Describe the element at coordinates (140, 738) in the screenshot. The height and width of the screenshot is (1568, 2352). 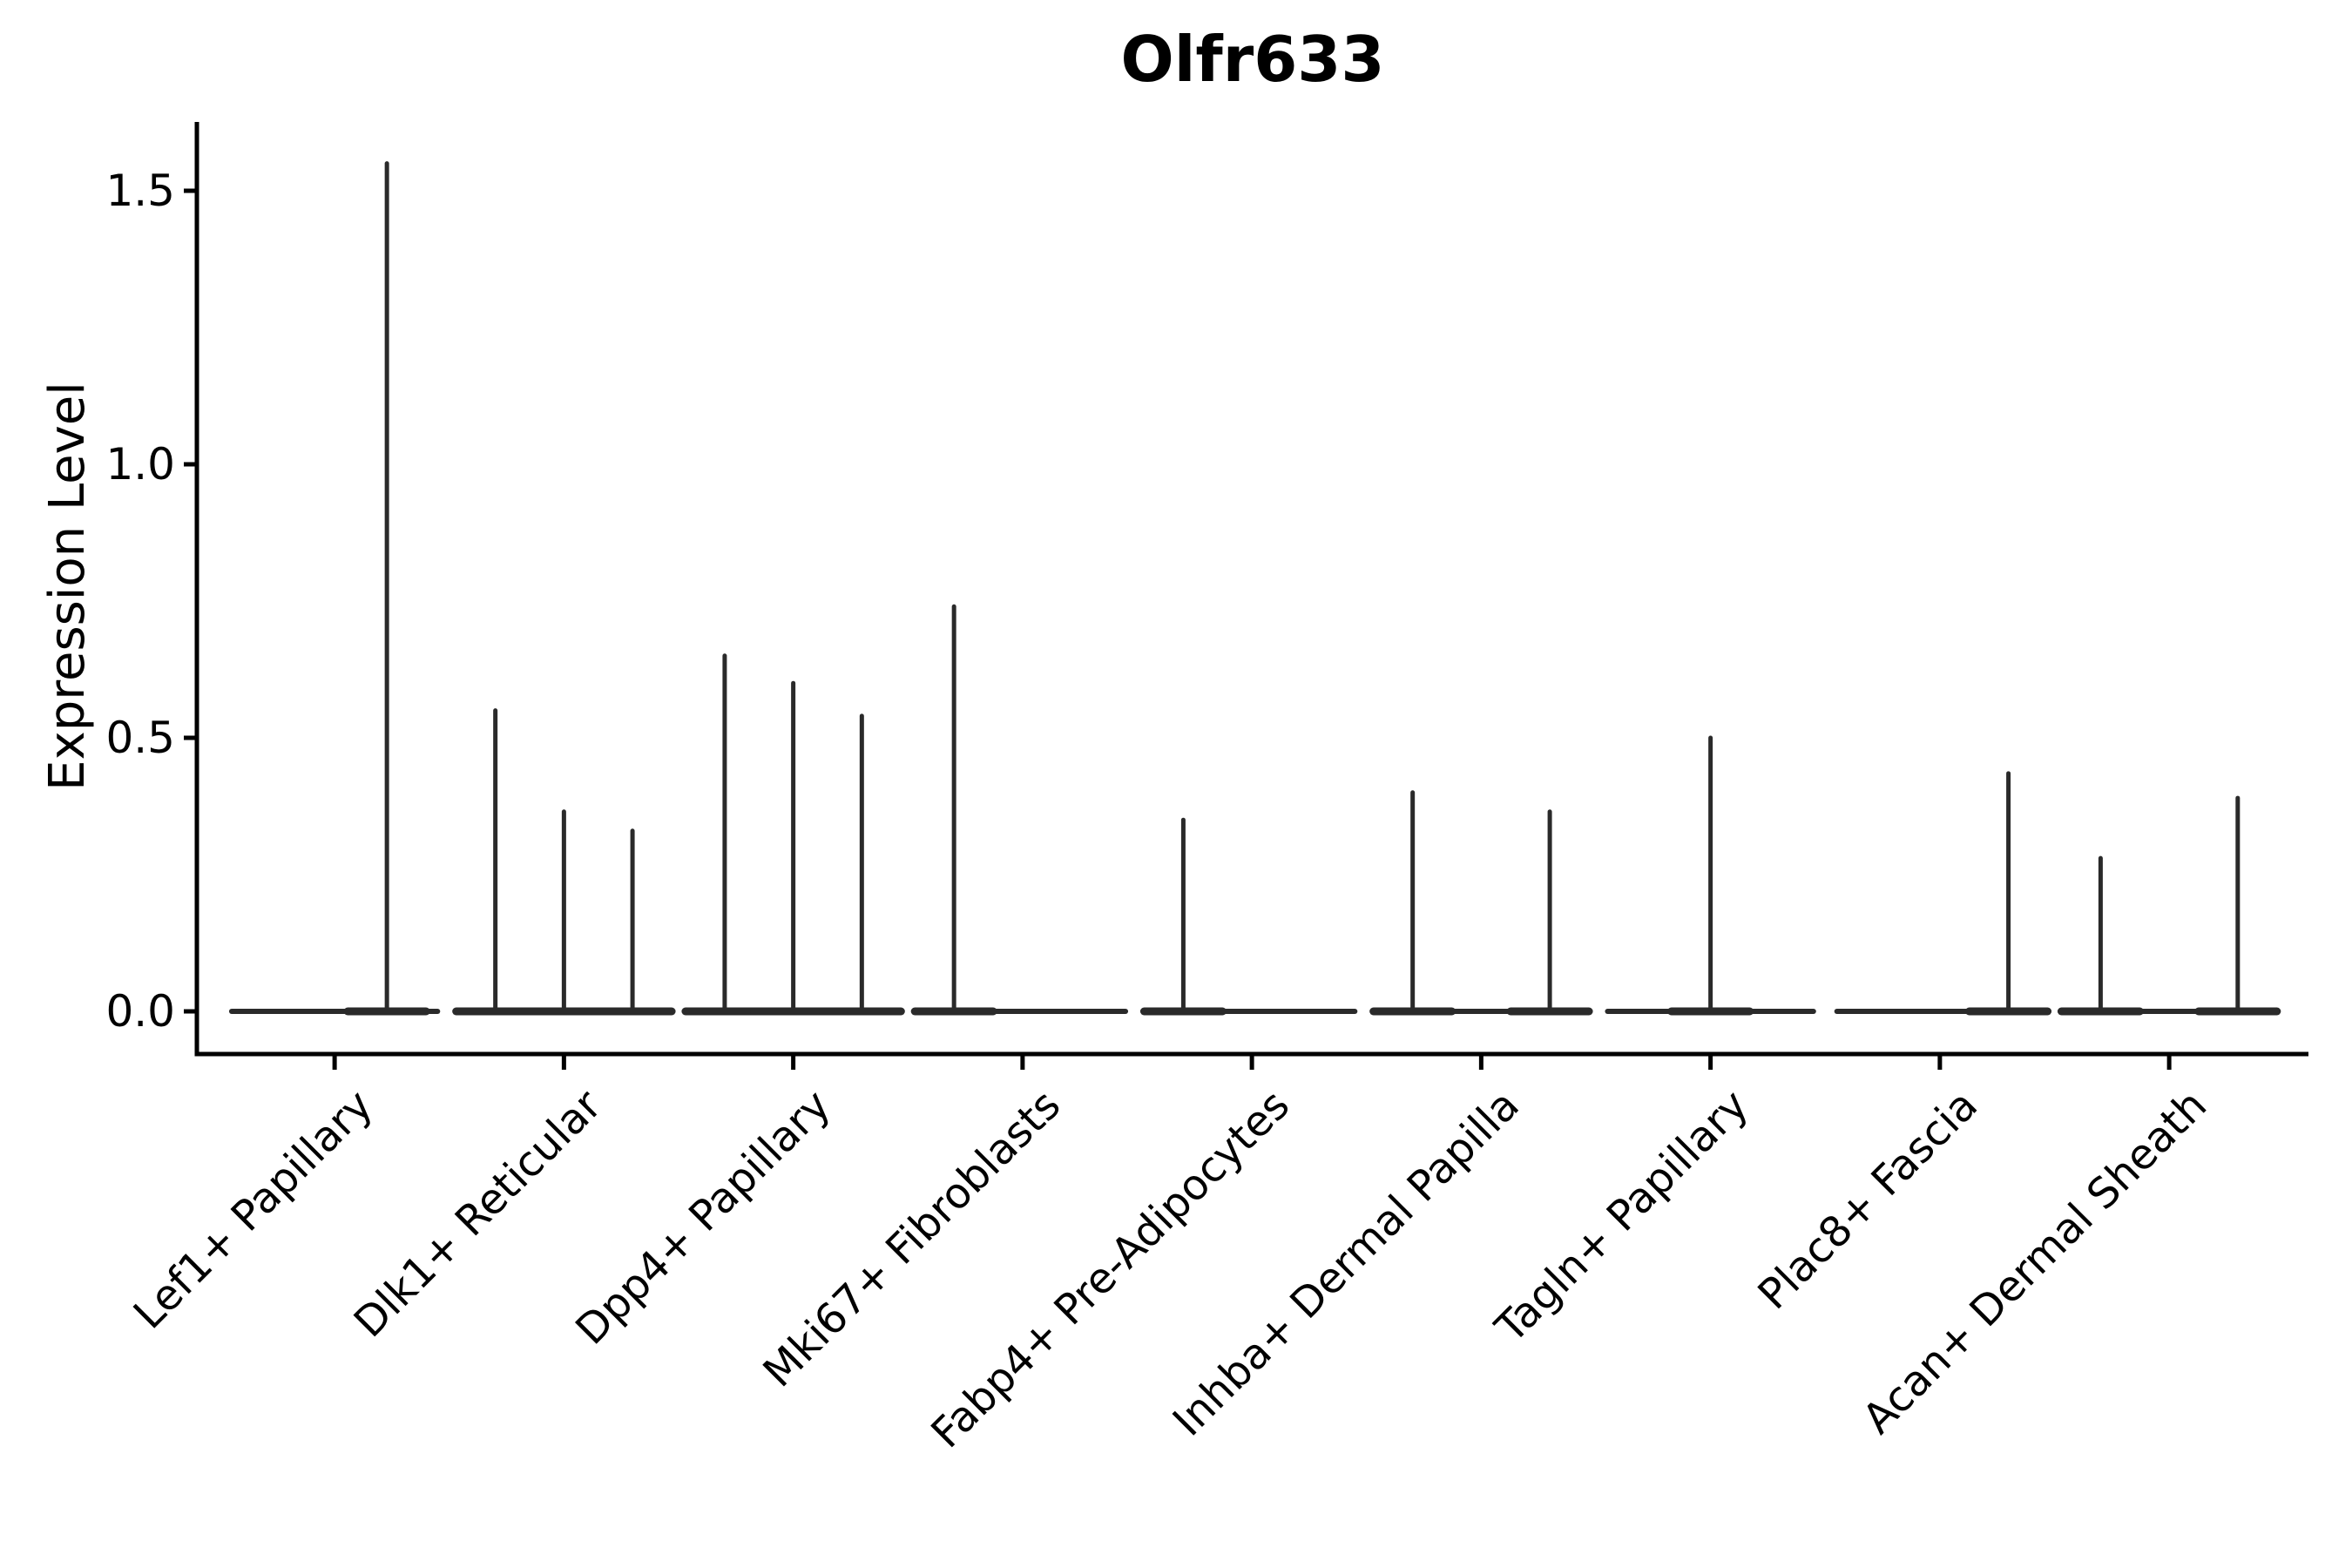
I see `y-tick-label: 0.5` at that location.